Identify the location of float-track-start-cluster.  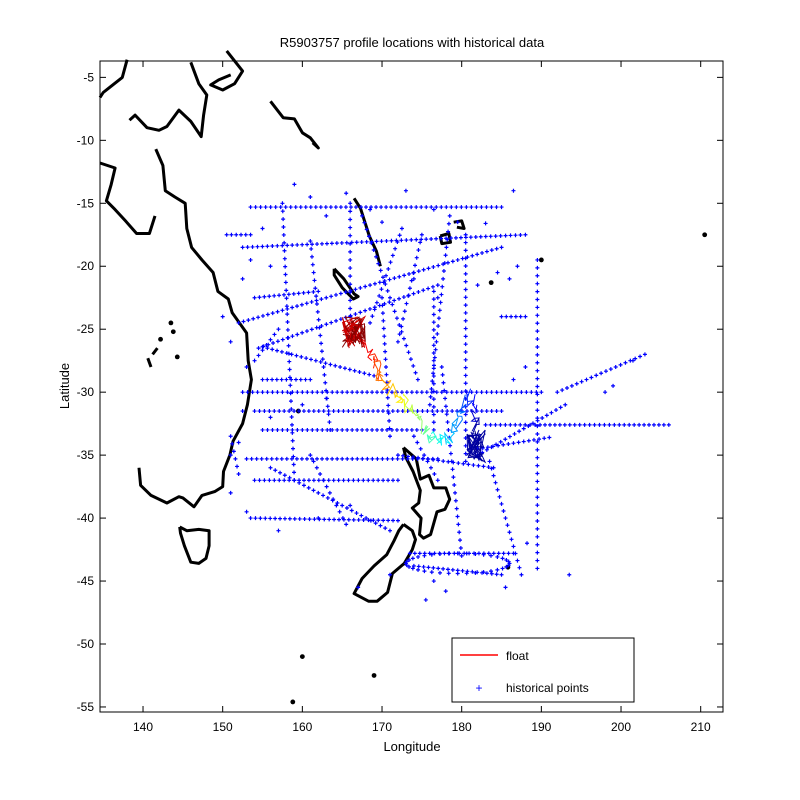
(356, 334).